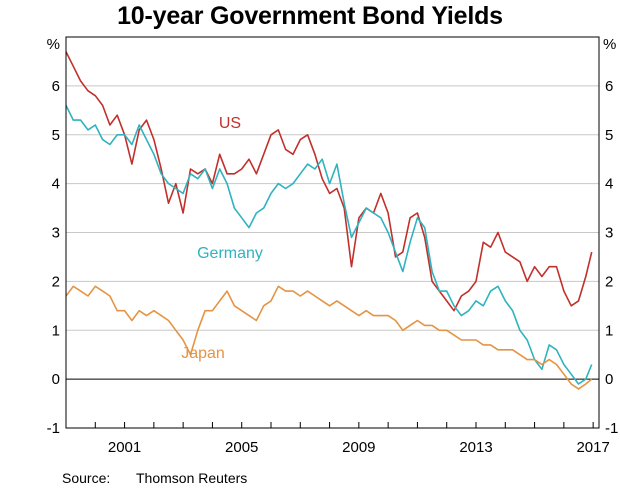  I want to click on y-tick-label-right: 0, so click(609, 379).